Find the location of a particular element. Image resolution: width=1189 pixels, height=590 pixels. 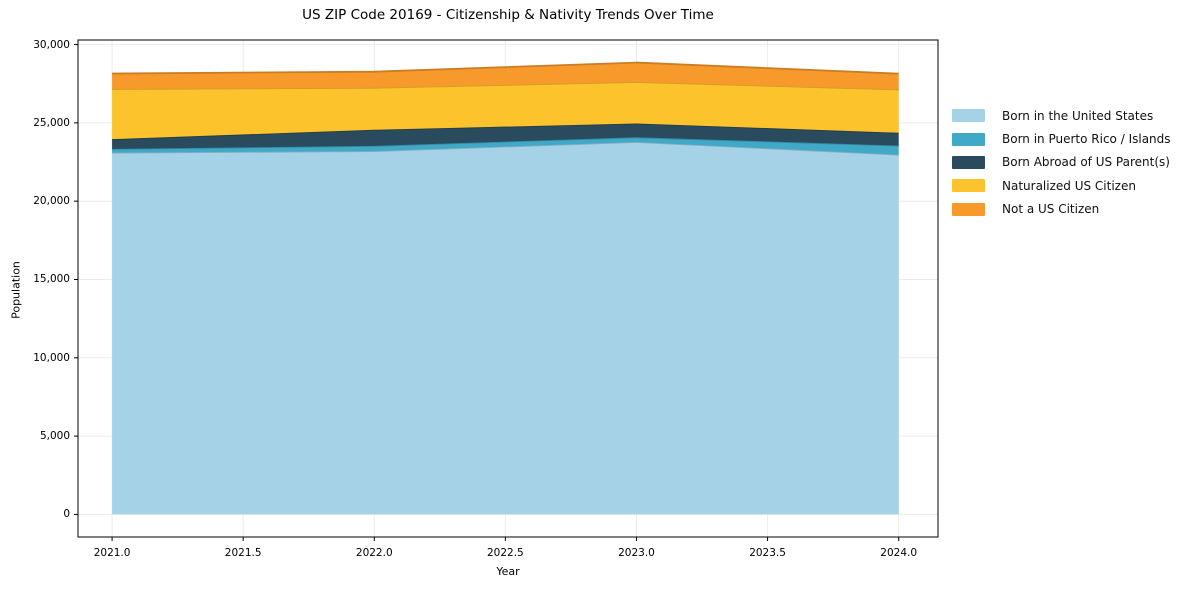

y-axis-label: Population is located at coordinates (16, 290).